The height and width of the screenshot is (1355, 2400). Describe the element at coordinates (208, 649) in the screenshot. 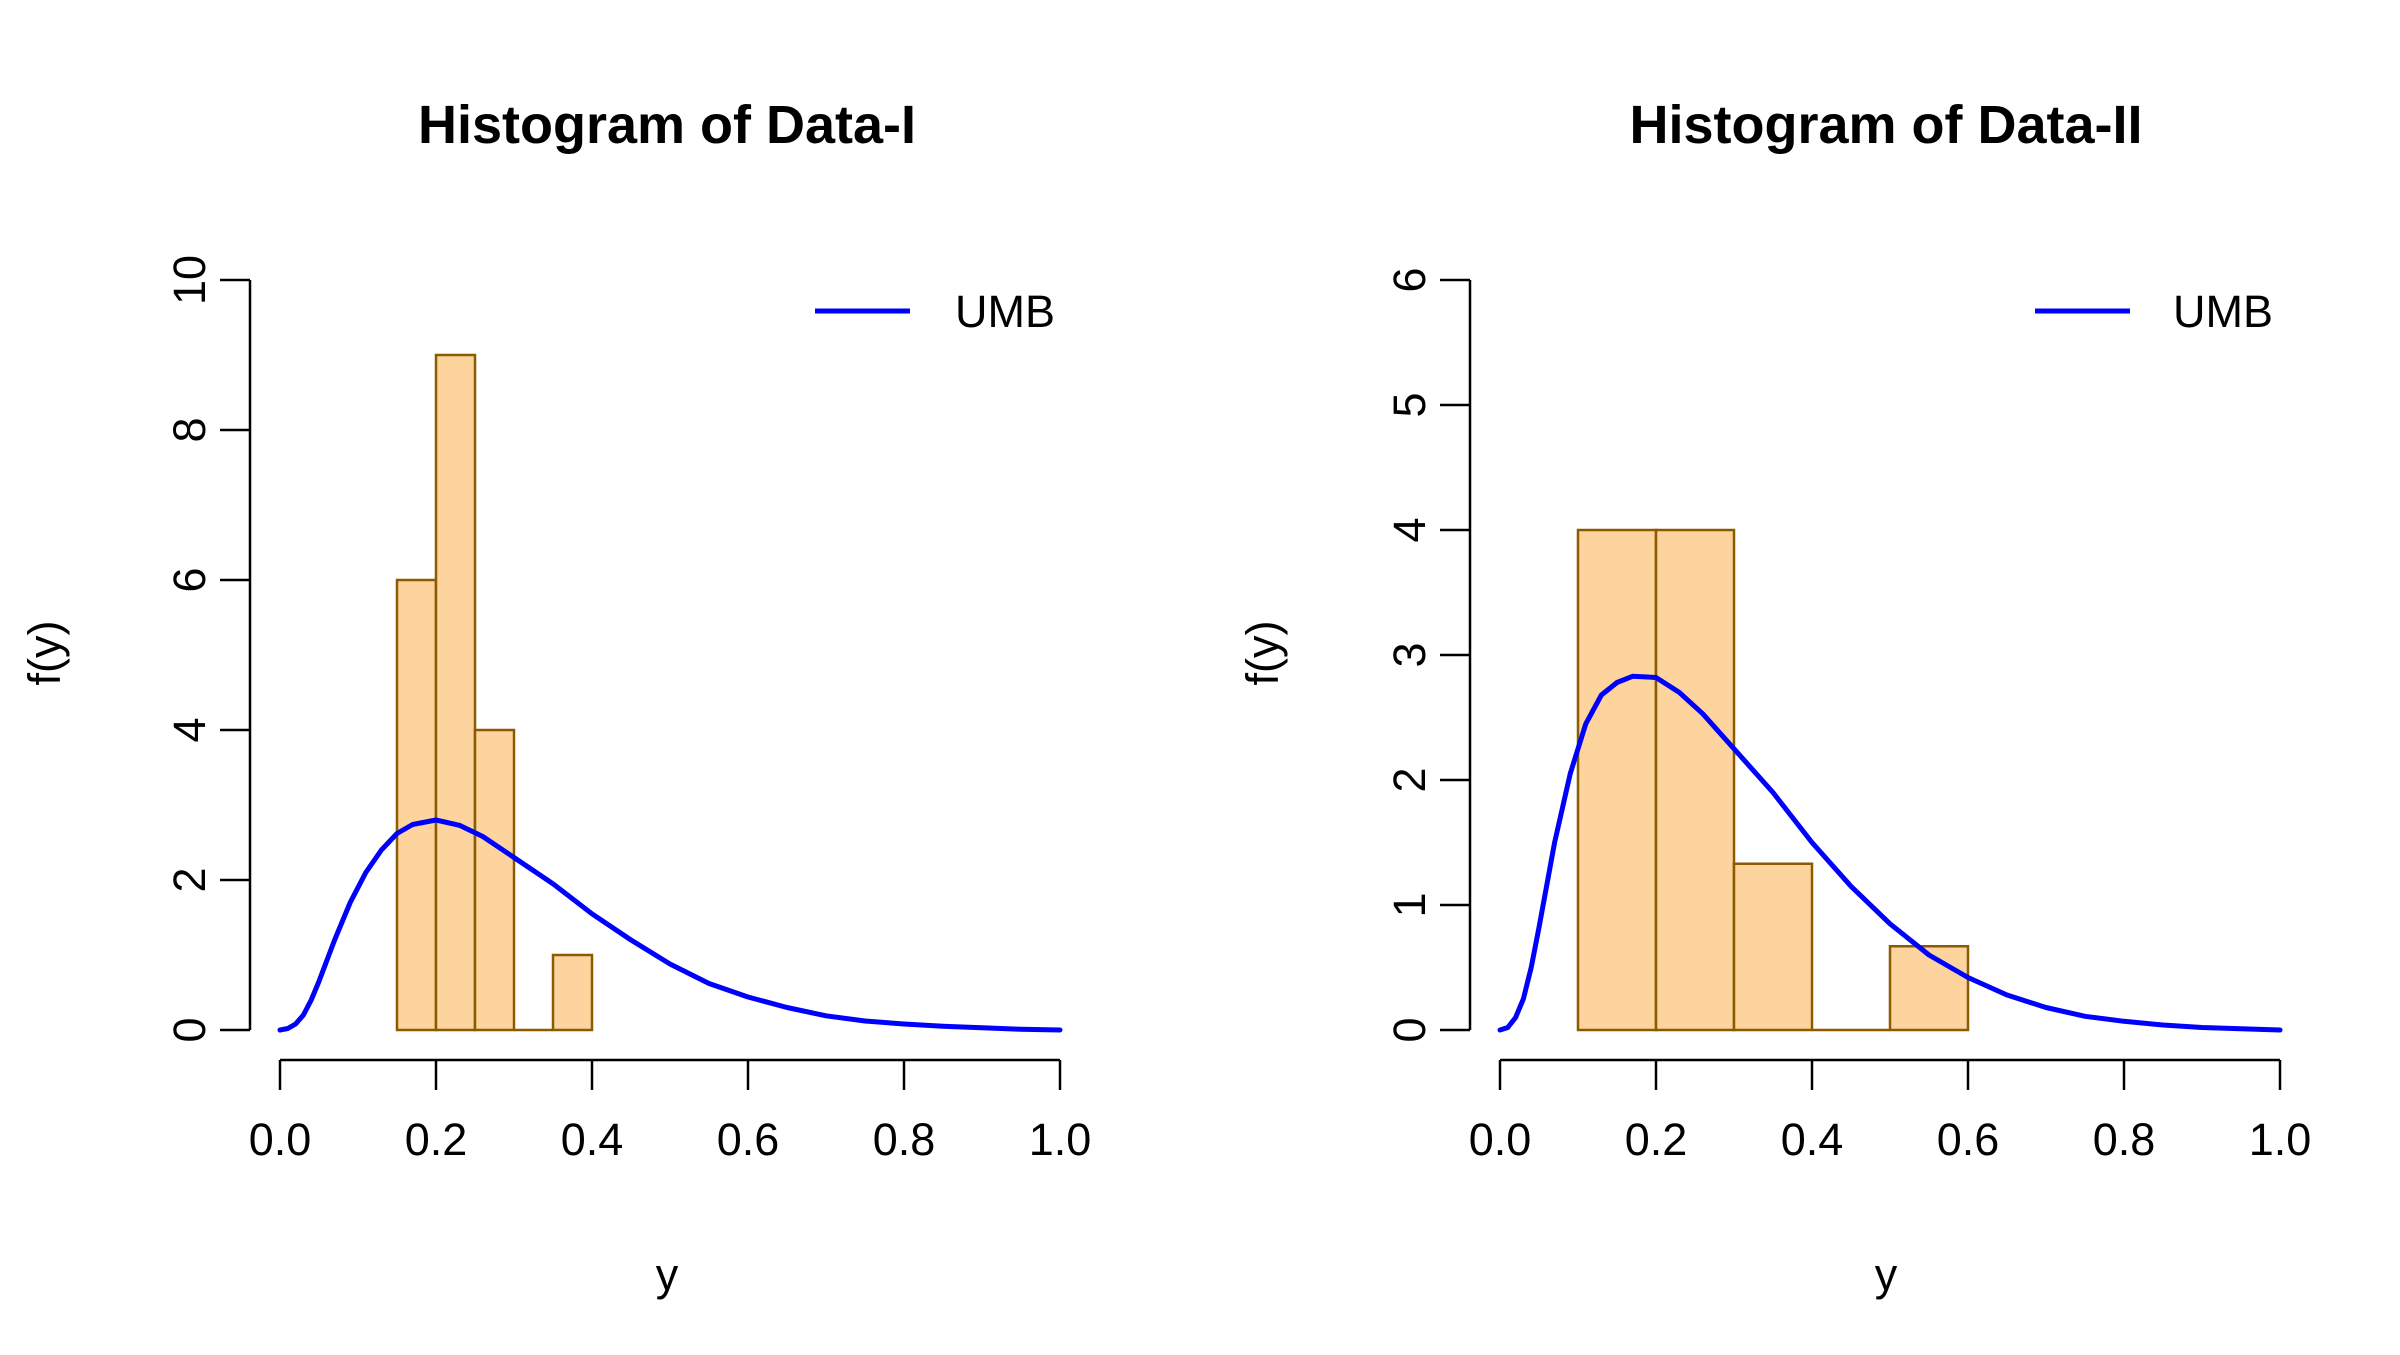

I see `y-axis: 0 2 4 6 8 10` at that location.